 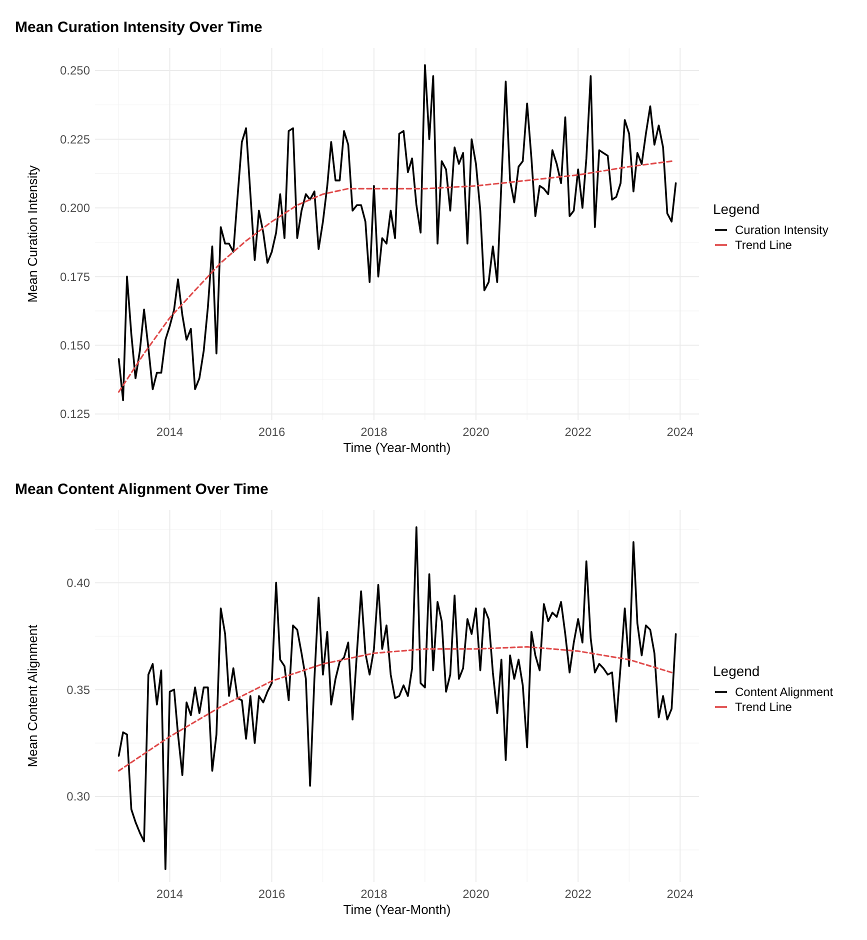 What do you see at coordinates (784, 692) in the screenshot?
I see `legend-label: Content Alignment` at bounding box center [784, 692].